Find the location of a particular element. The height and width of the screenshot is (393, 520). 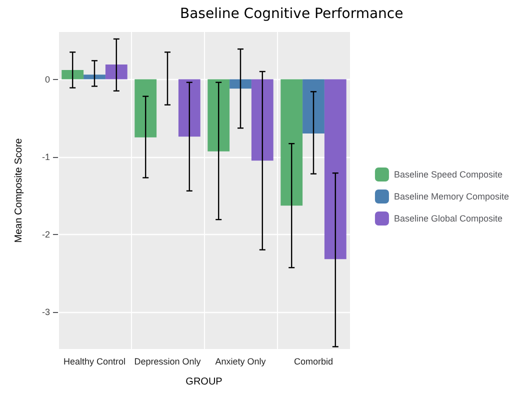

y-tick-label: 0 is located at coordinates (47, 79).